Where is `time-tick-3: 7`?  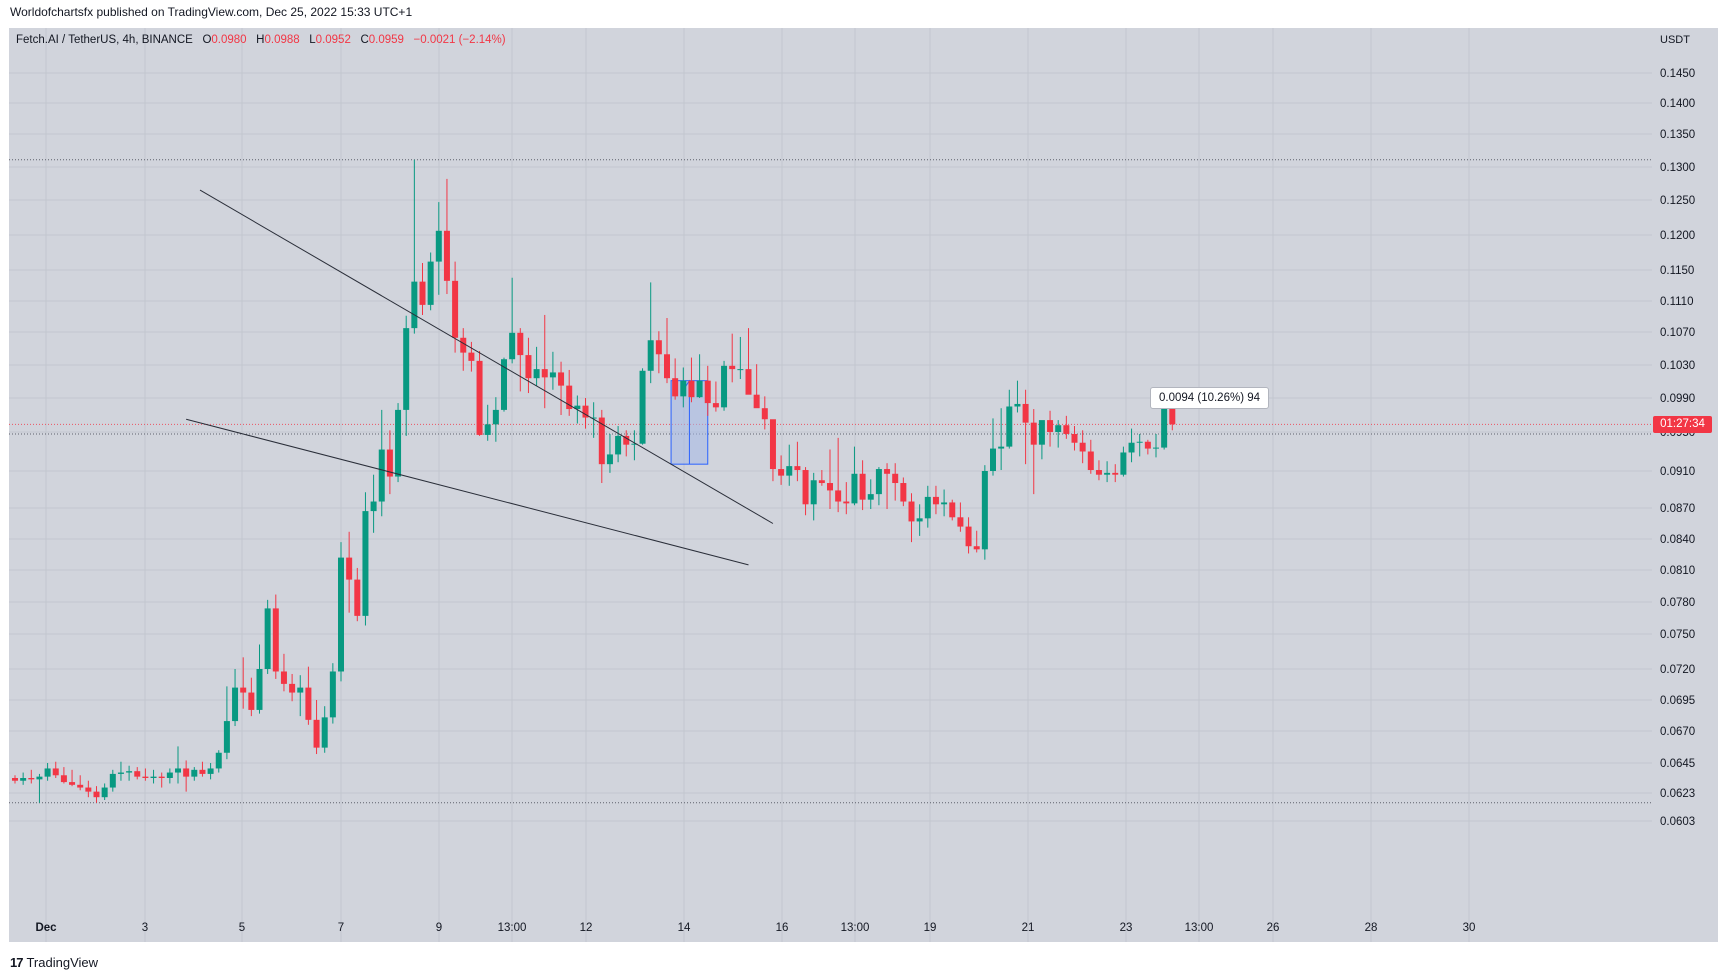
time-tick-3: 7 is located at coordinates (341, 928).